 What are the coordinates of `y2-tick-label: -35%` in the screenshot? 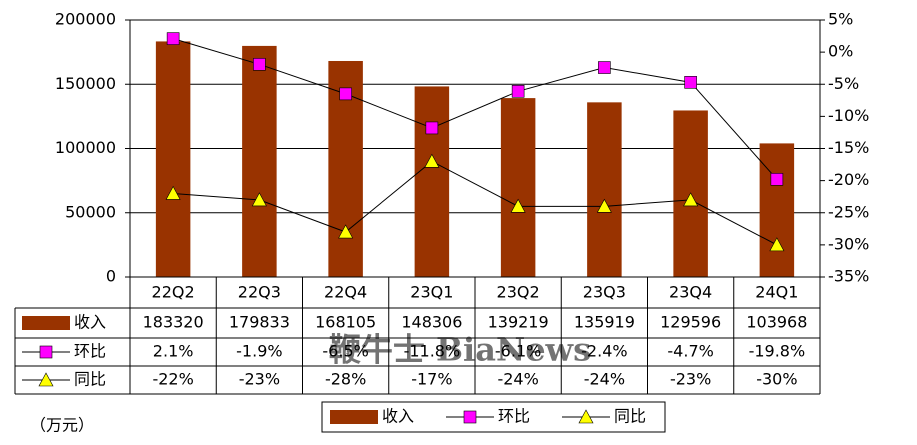 It's located at (848, 276).